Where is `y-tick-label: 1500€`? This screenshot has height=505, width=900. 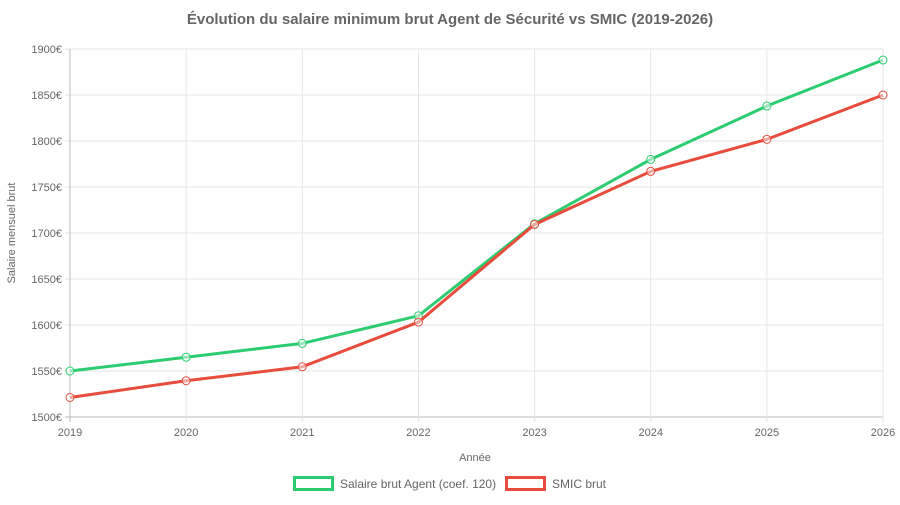 y-tick-label: 1500€ is located at coordinates (46, 418).